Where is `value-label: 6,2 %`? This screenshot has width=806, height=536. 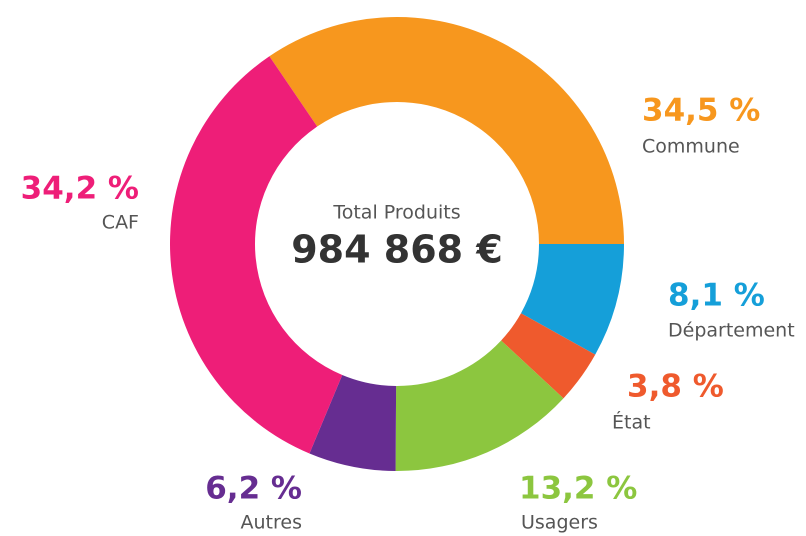 value-label: 6,2 % is located at coordinates (253, 489).